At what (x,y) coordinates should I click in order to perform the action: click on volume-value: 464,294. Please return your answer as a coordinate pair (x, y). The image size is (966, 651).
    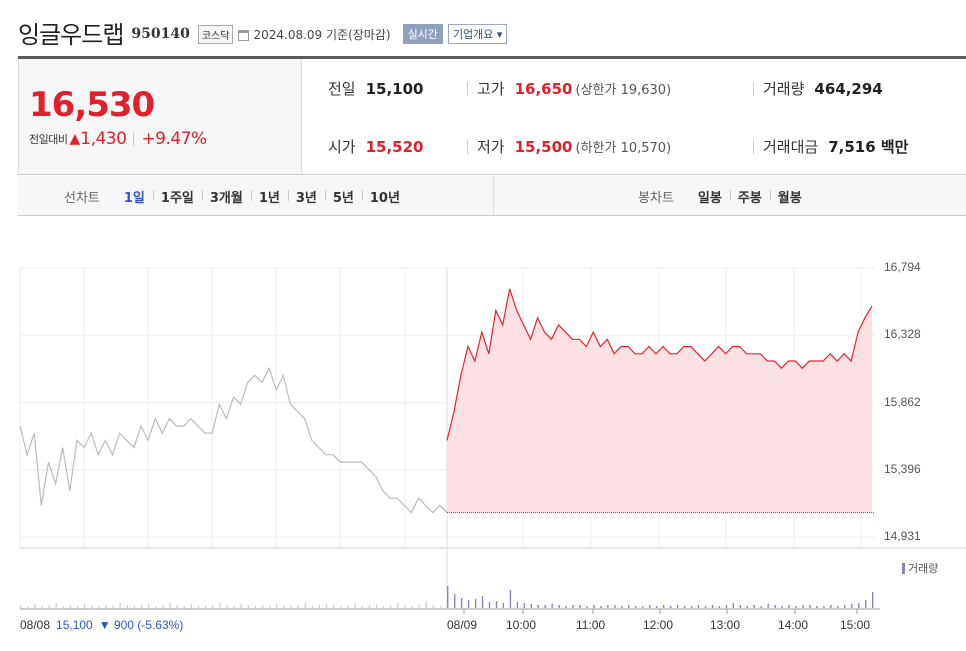
    Looking at the image, I should click on (848, 88).